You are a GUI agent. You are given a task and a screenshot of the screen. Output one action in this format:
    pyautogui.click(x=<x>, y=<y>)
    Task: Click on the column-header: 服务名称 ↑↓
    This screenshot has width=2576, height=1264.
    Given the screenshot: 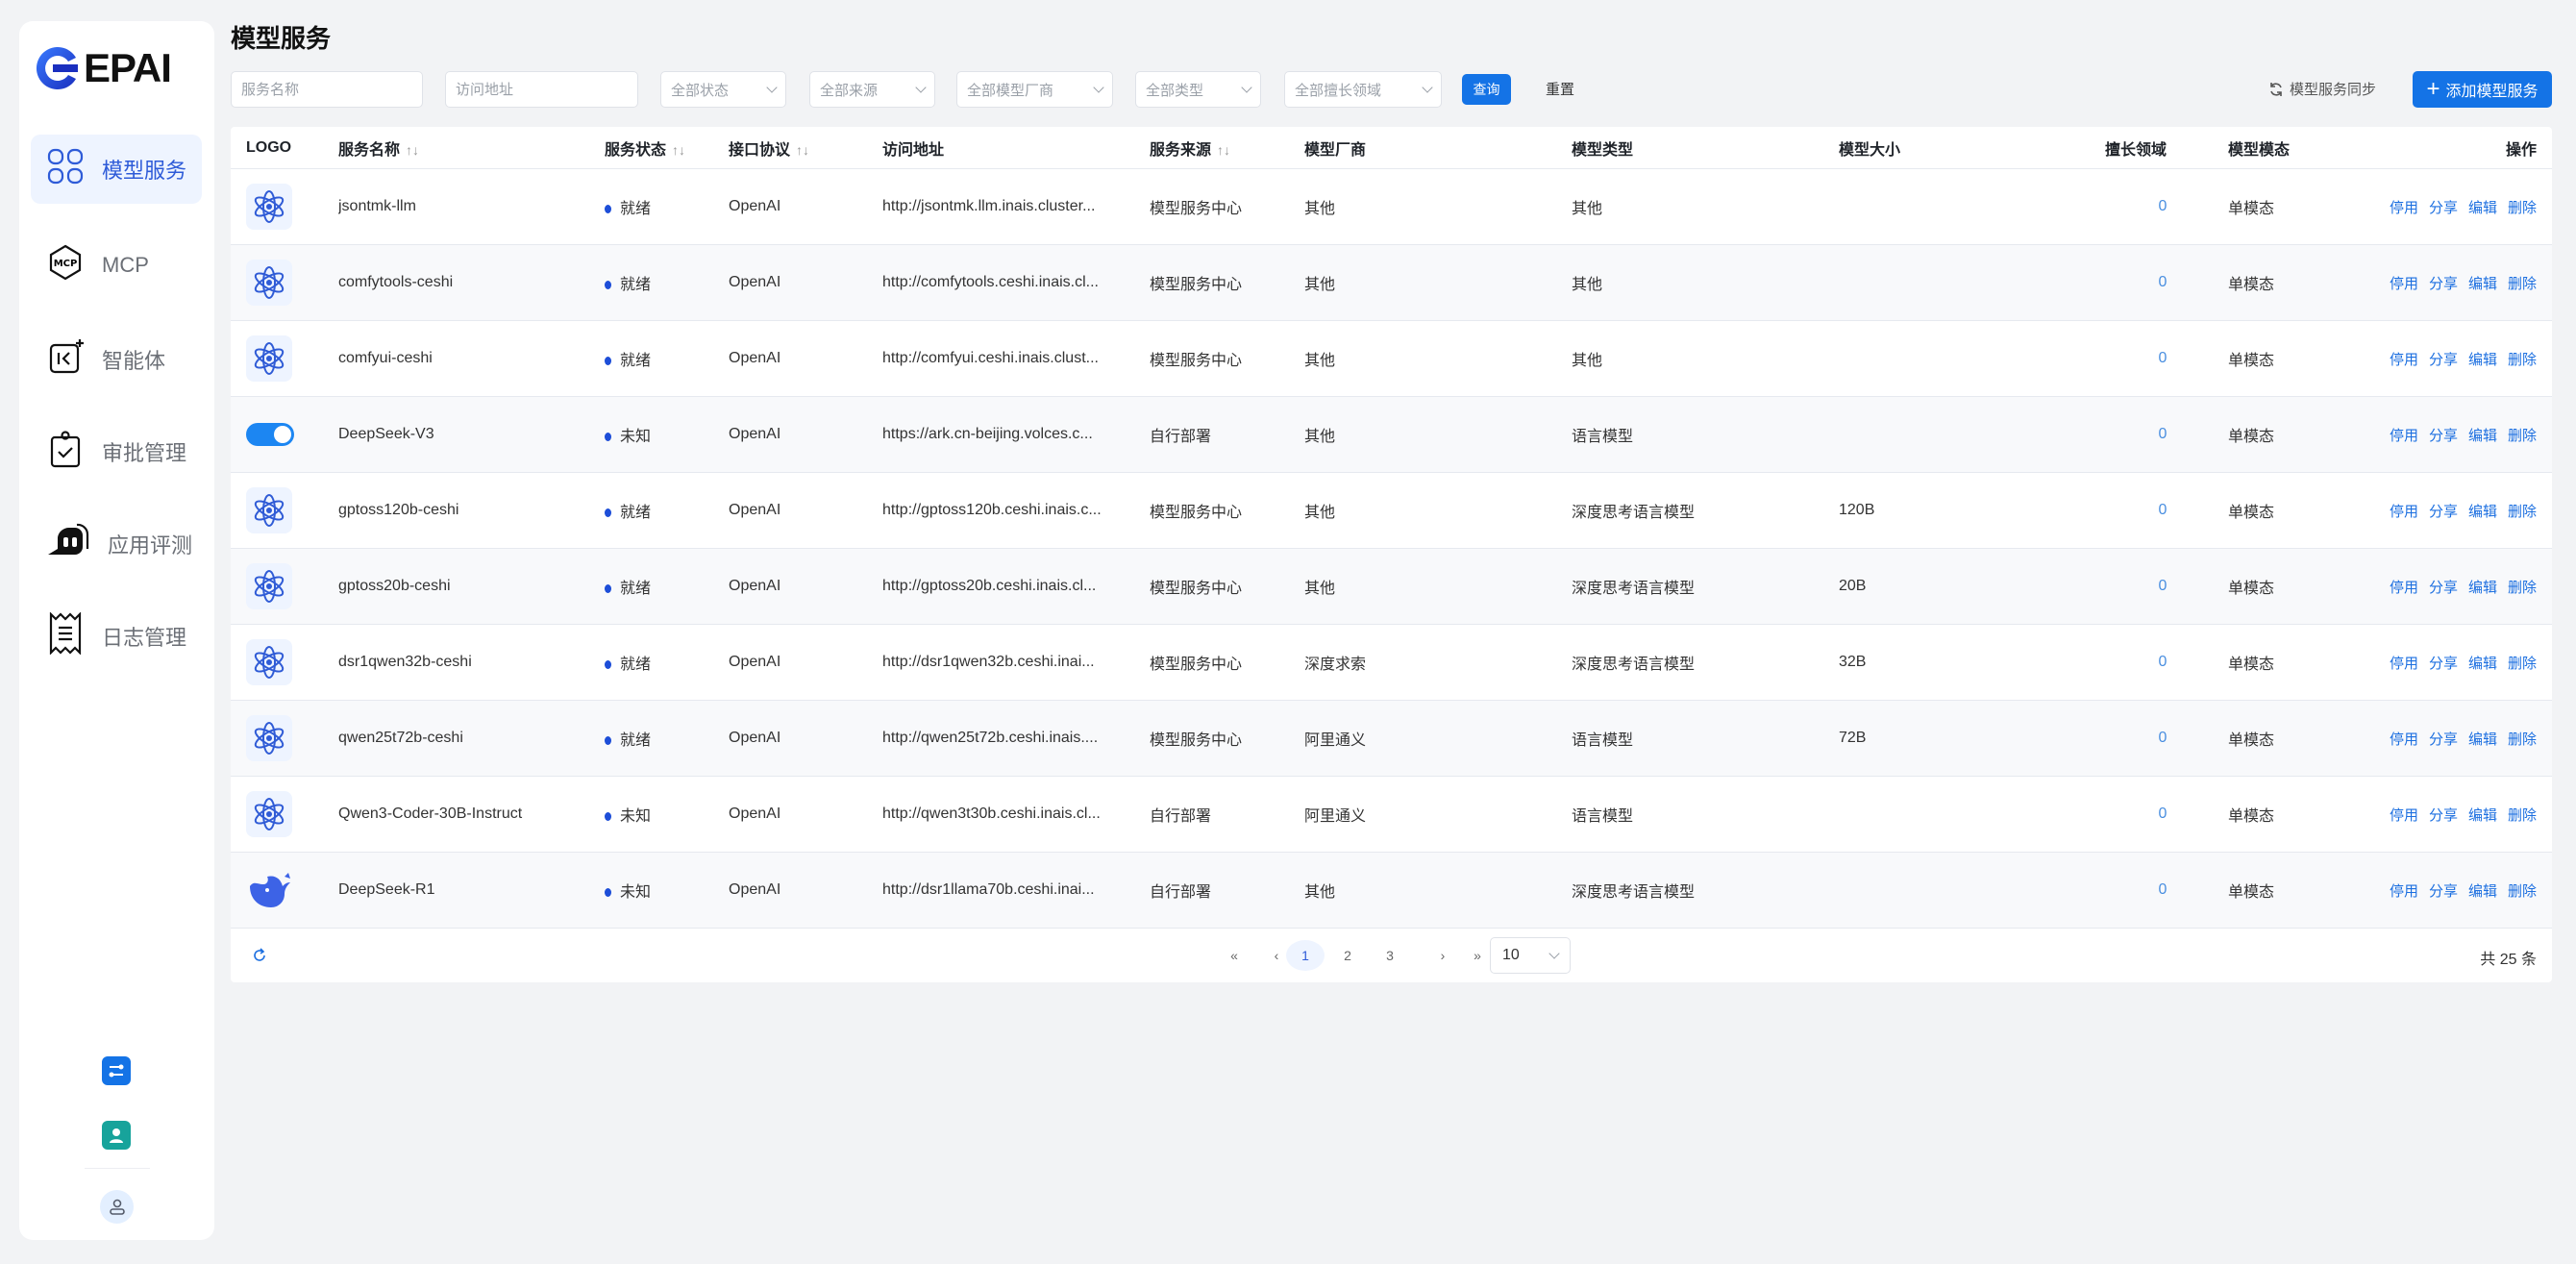 What is the action you would take?
    pyautogui.click(x=471, y=148)
    